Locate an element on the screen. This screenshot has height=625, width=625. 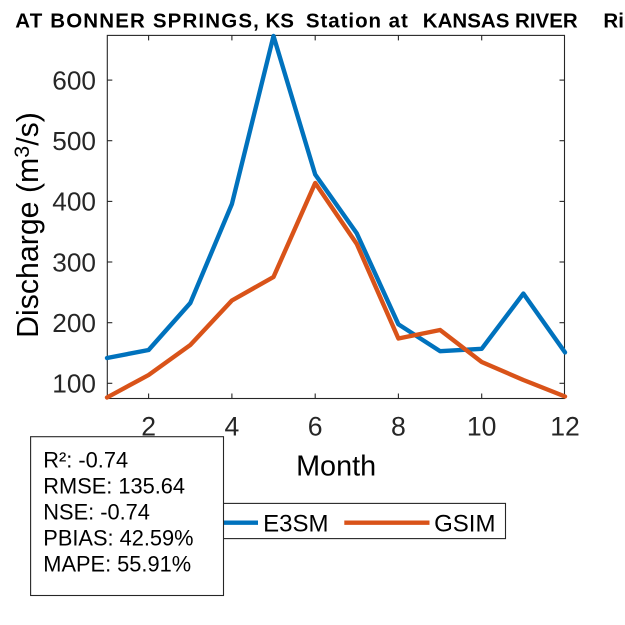
svg-text: MAPE: 55.91% is located at coordinates (117, 564).